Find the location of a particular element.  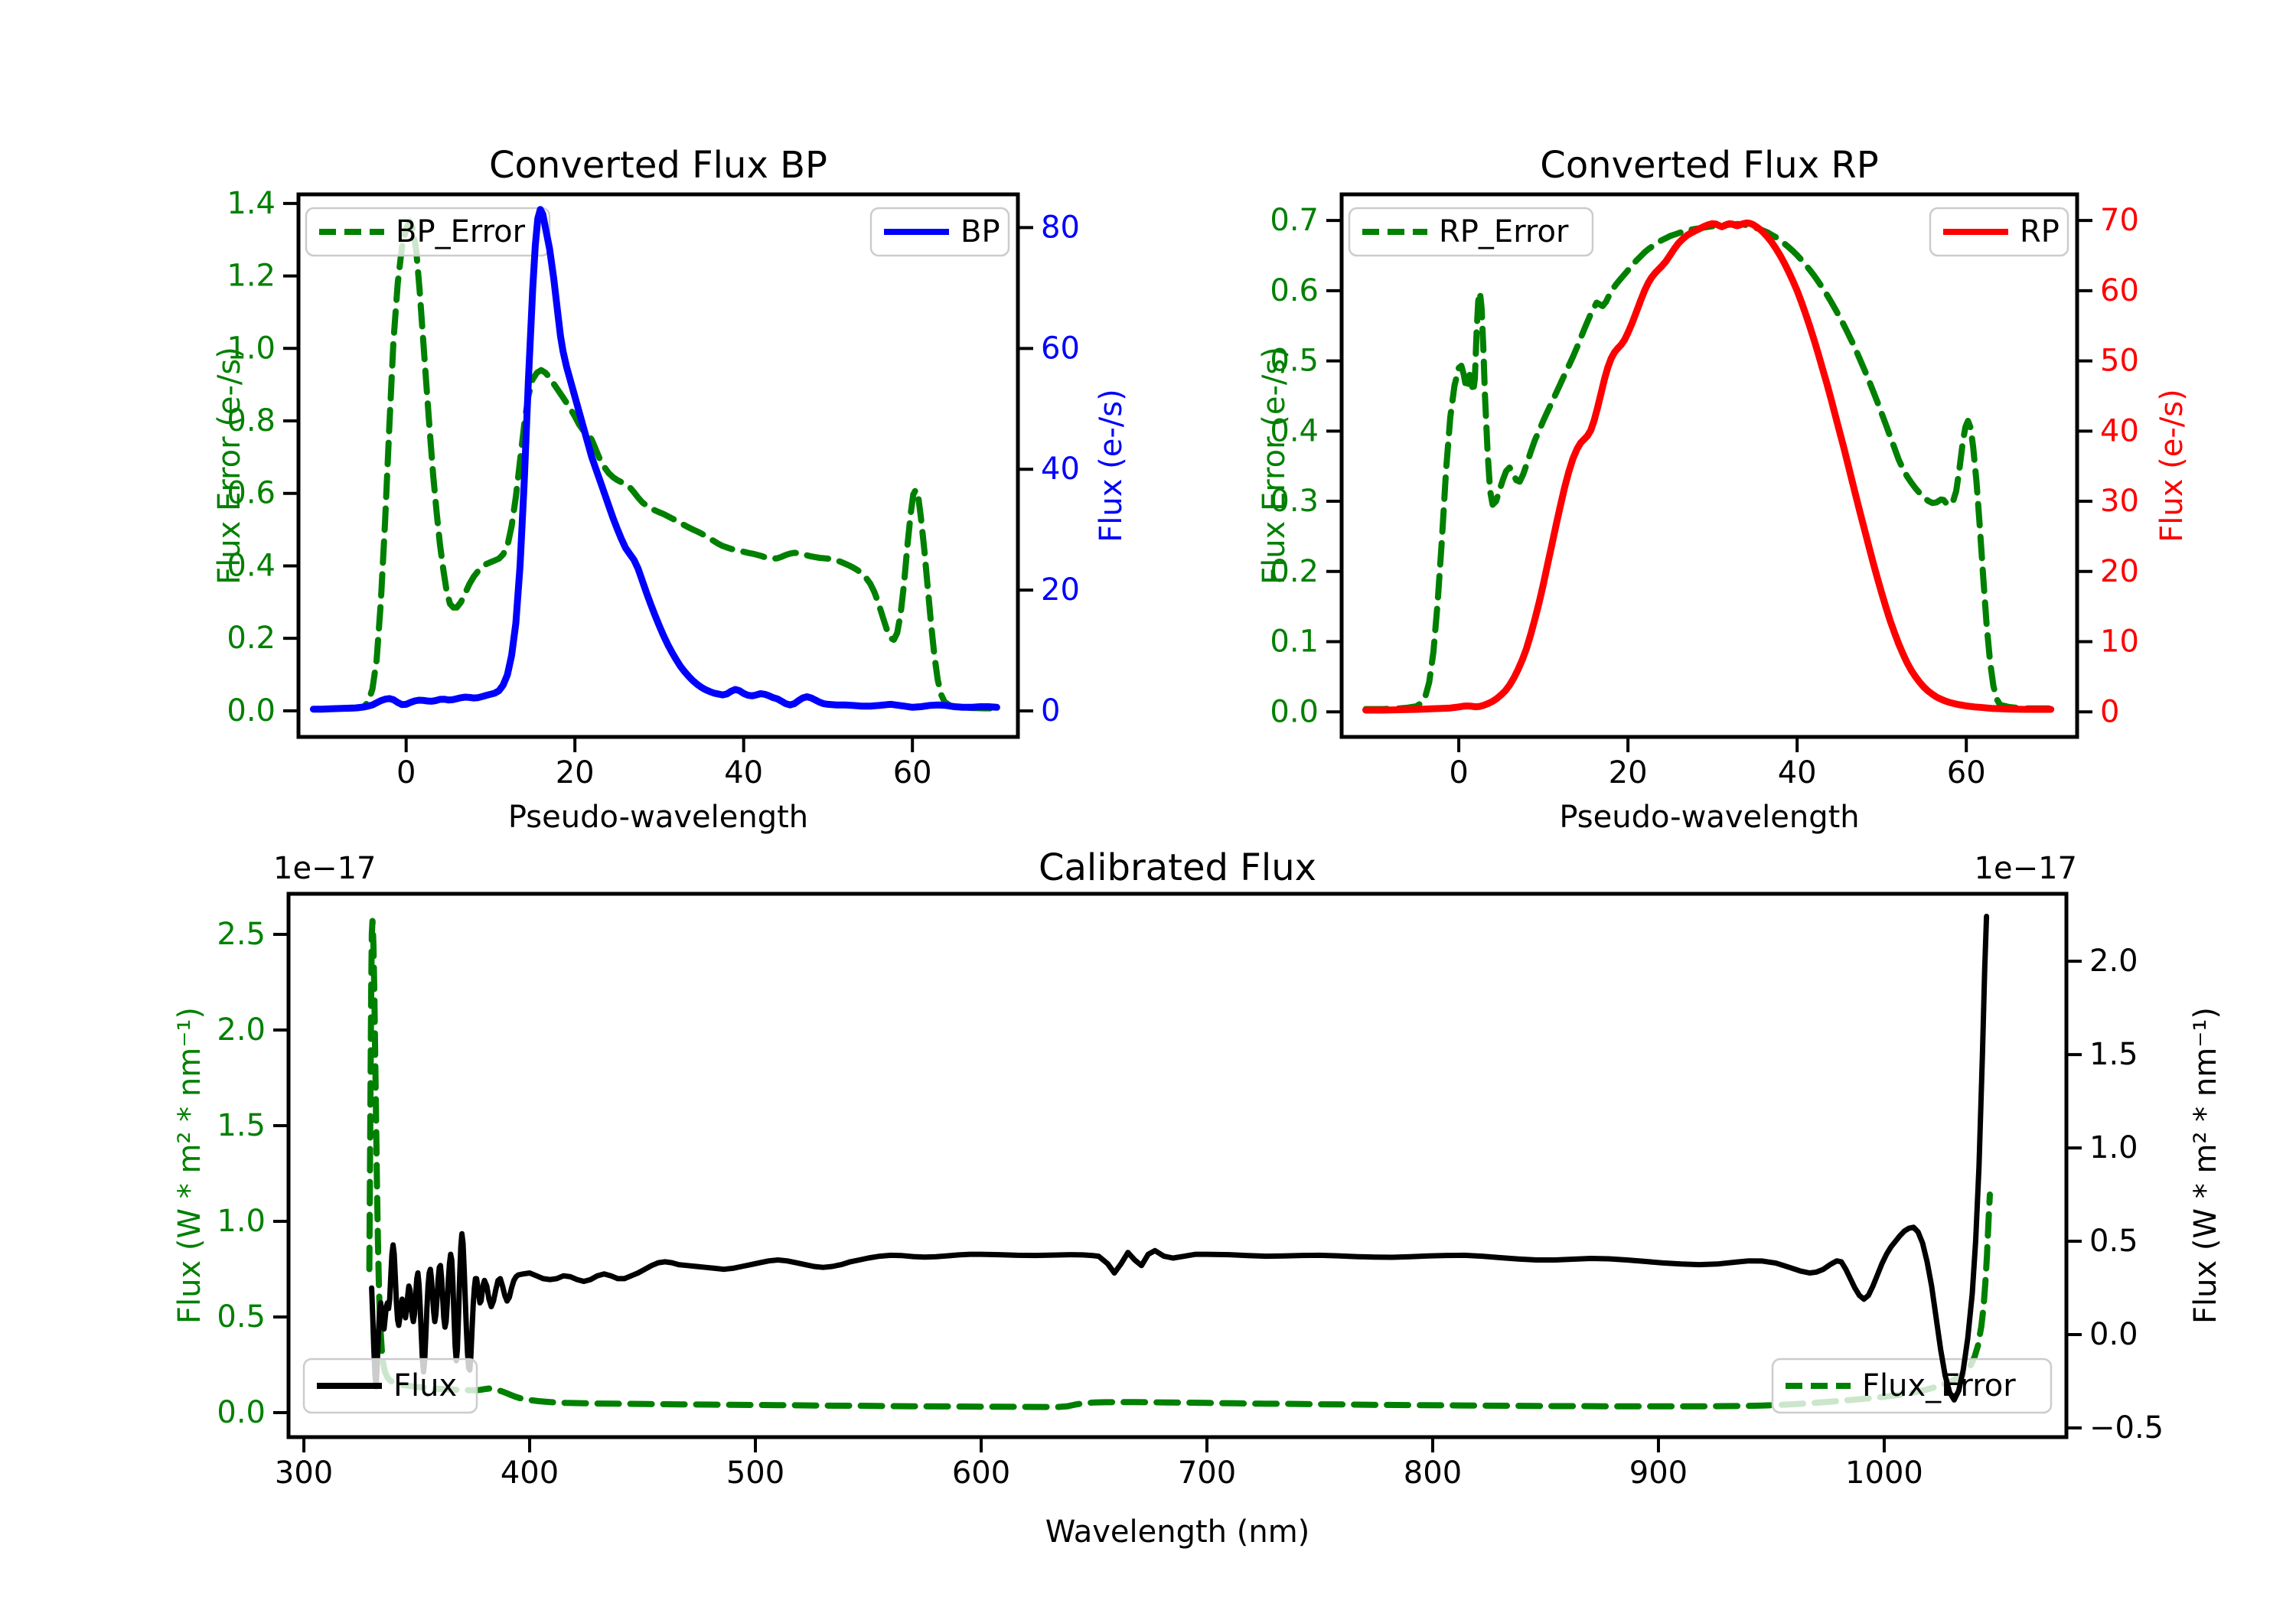

legend-rp: RP is located at coordinates (1999, 232).